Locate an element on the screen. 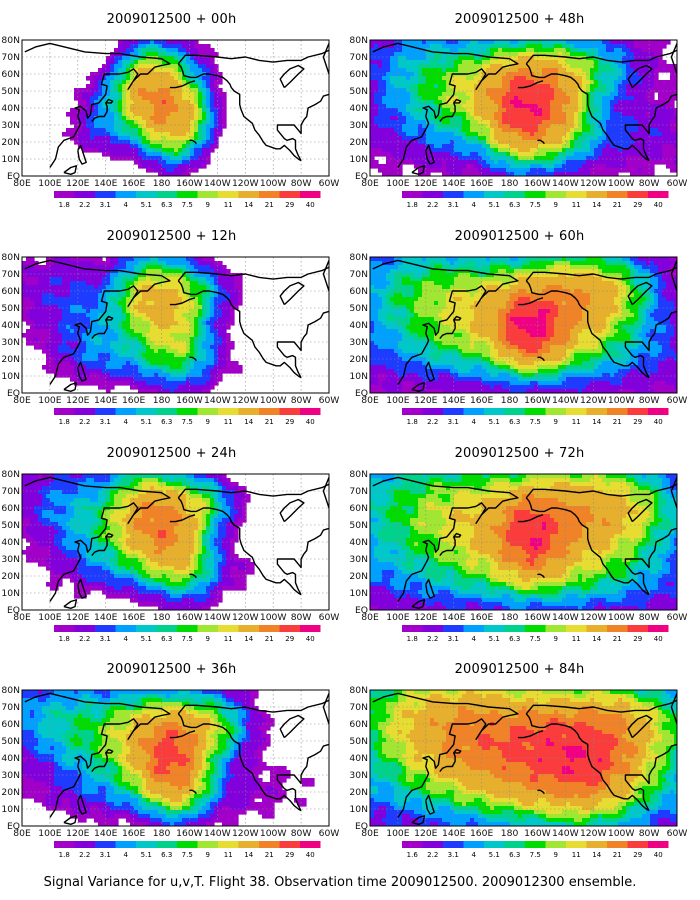 This screenshot has height=900, width=700. lat-label: 70N is located at coordinates (10, 57).